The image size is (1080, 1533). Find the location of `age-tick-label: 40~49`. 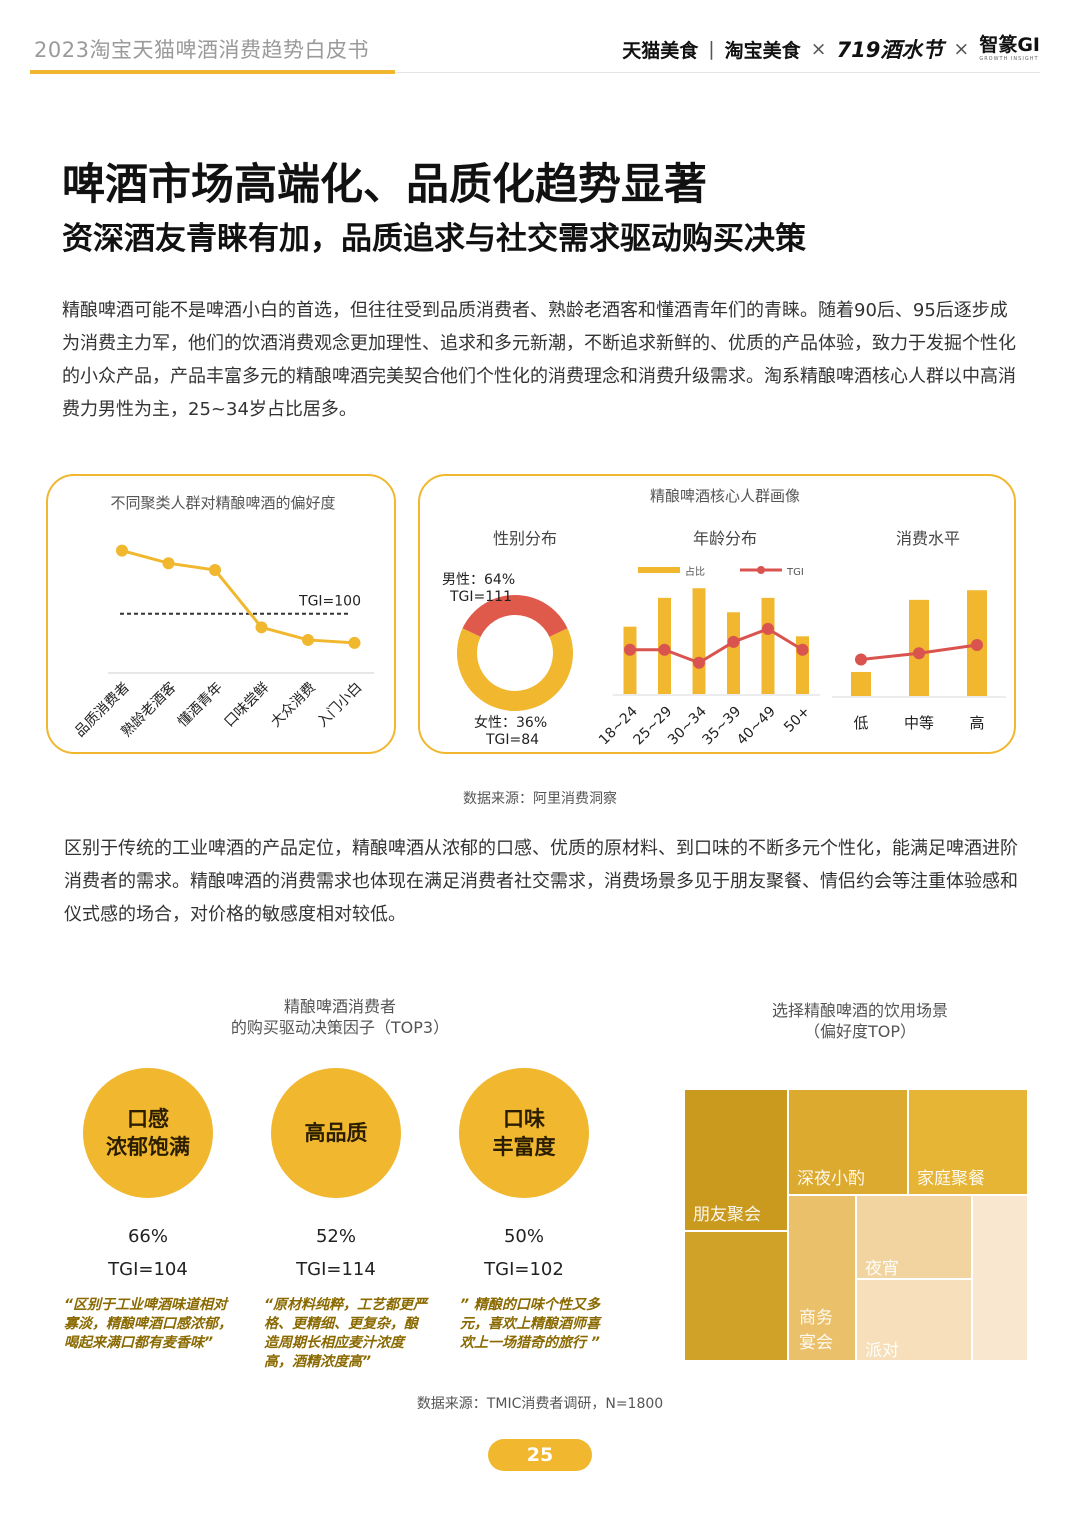

age-tick-label: 40~49 is located at coordinates (756, 726).